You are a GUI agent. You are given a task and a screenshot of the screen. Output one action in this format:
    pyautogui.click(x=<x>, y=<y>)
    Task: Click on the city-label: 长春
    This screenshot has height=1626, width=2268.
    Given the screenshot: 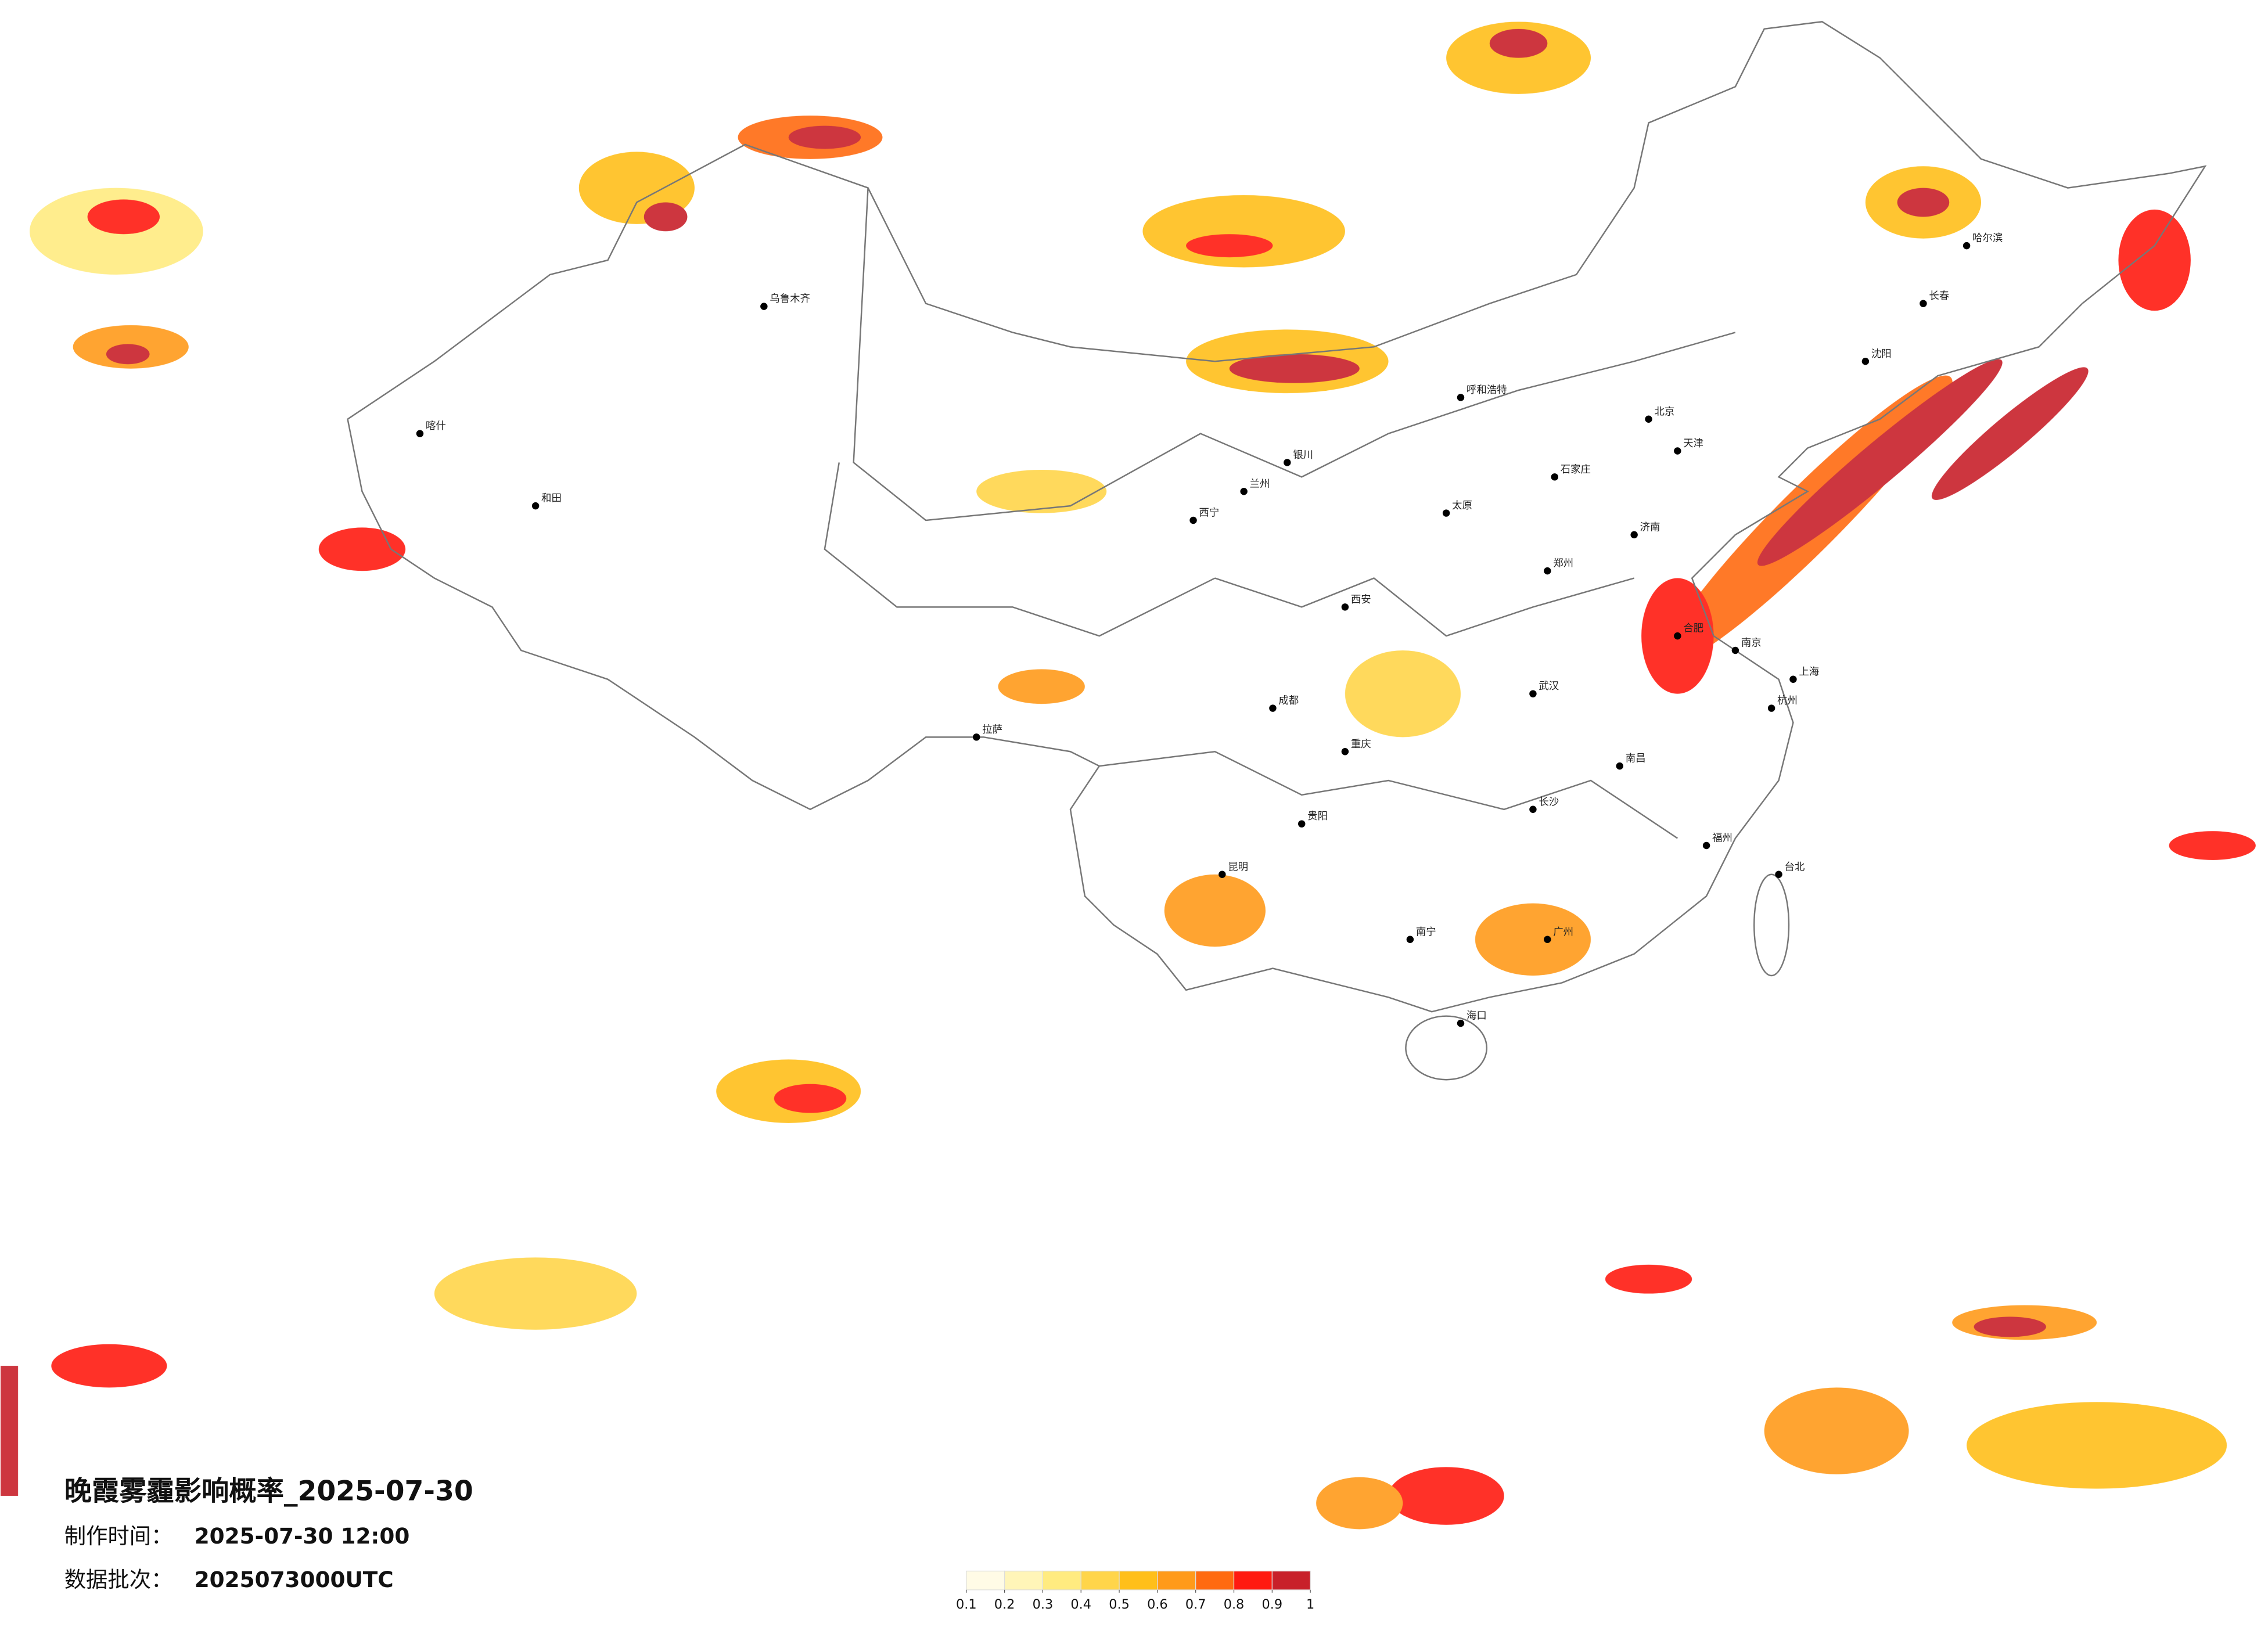 What is the action you would take?
    pyautogui.click(x=1939, y=296)
    